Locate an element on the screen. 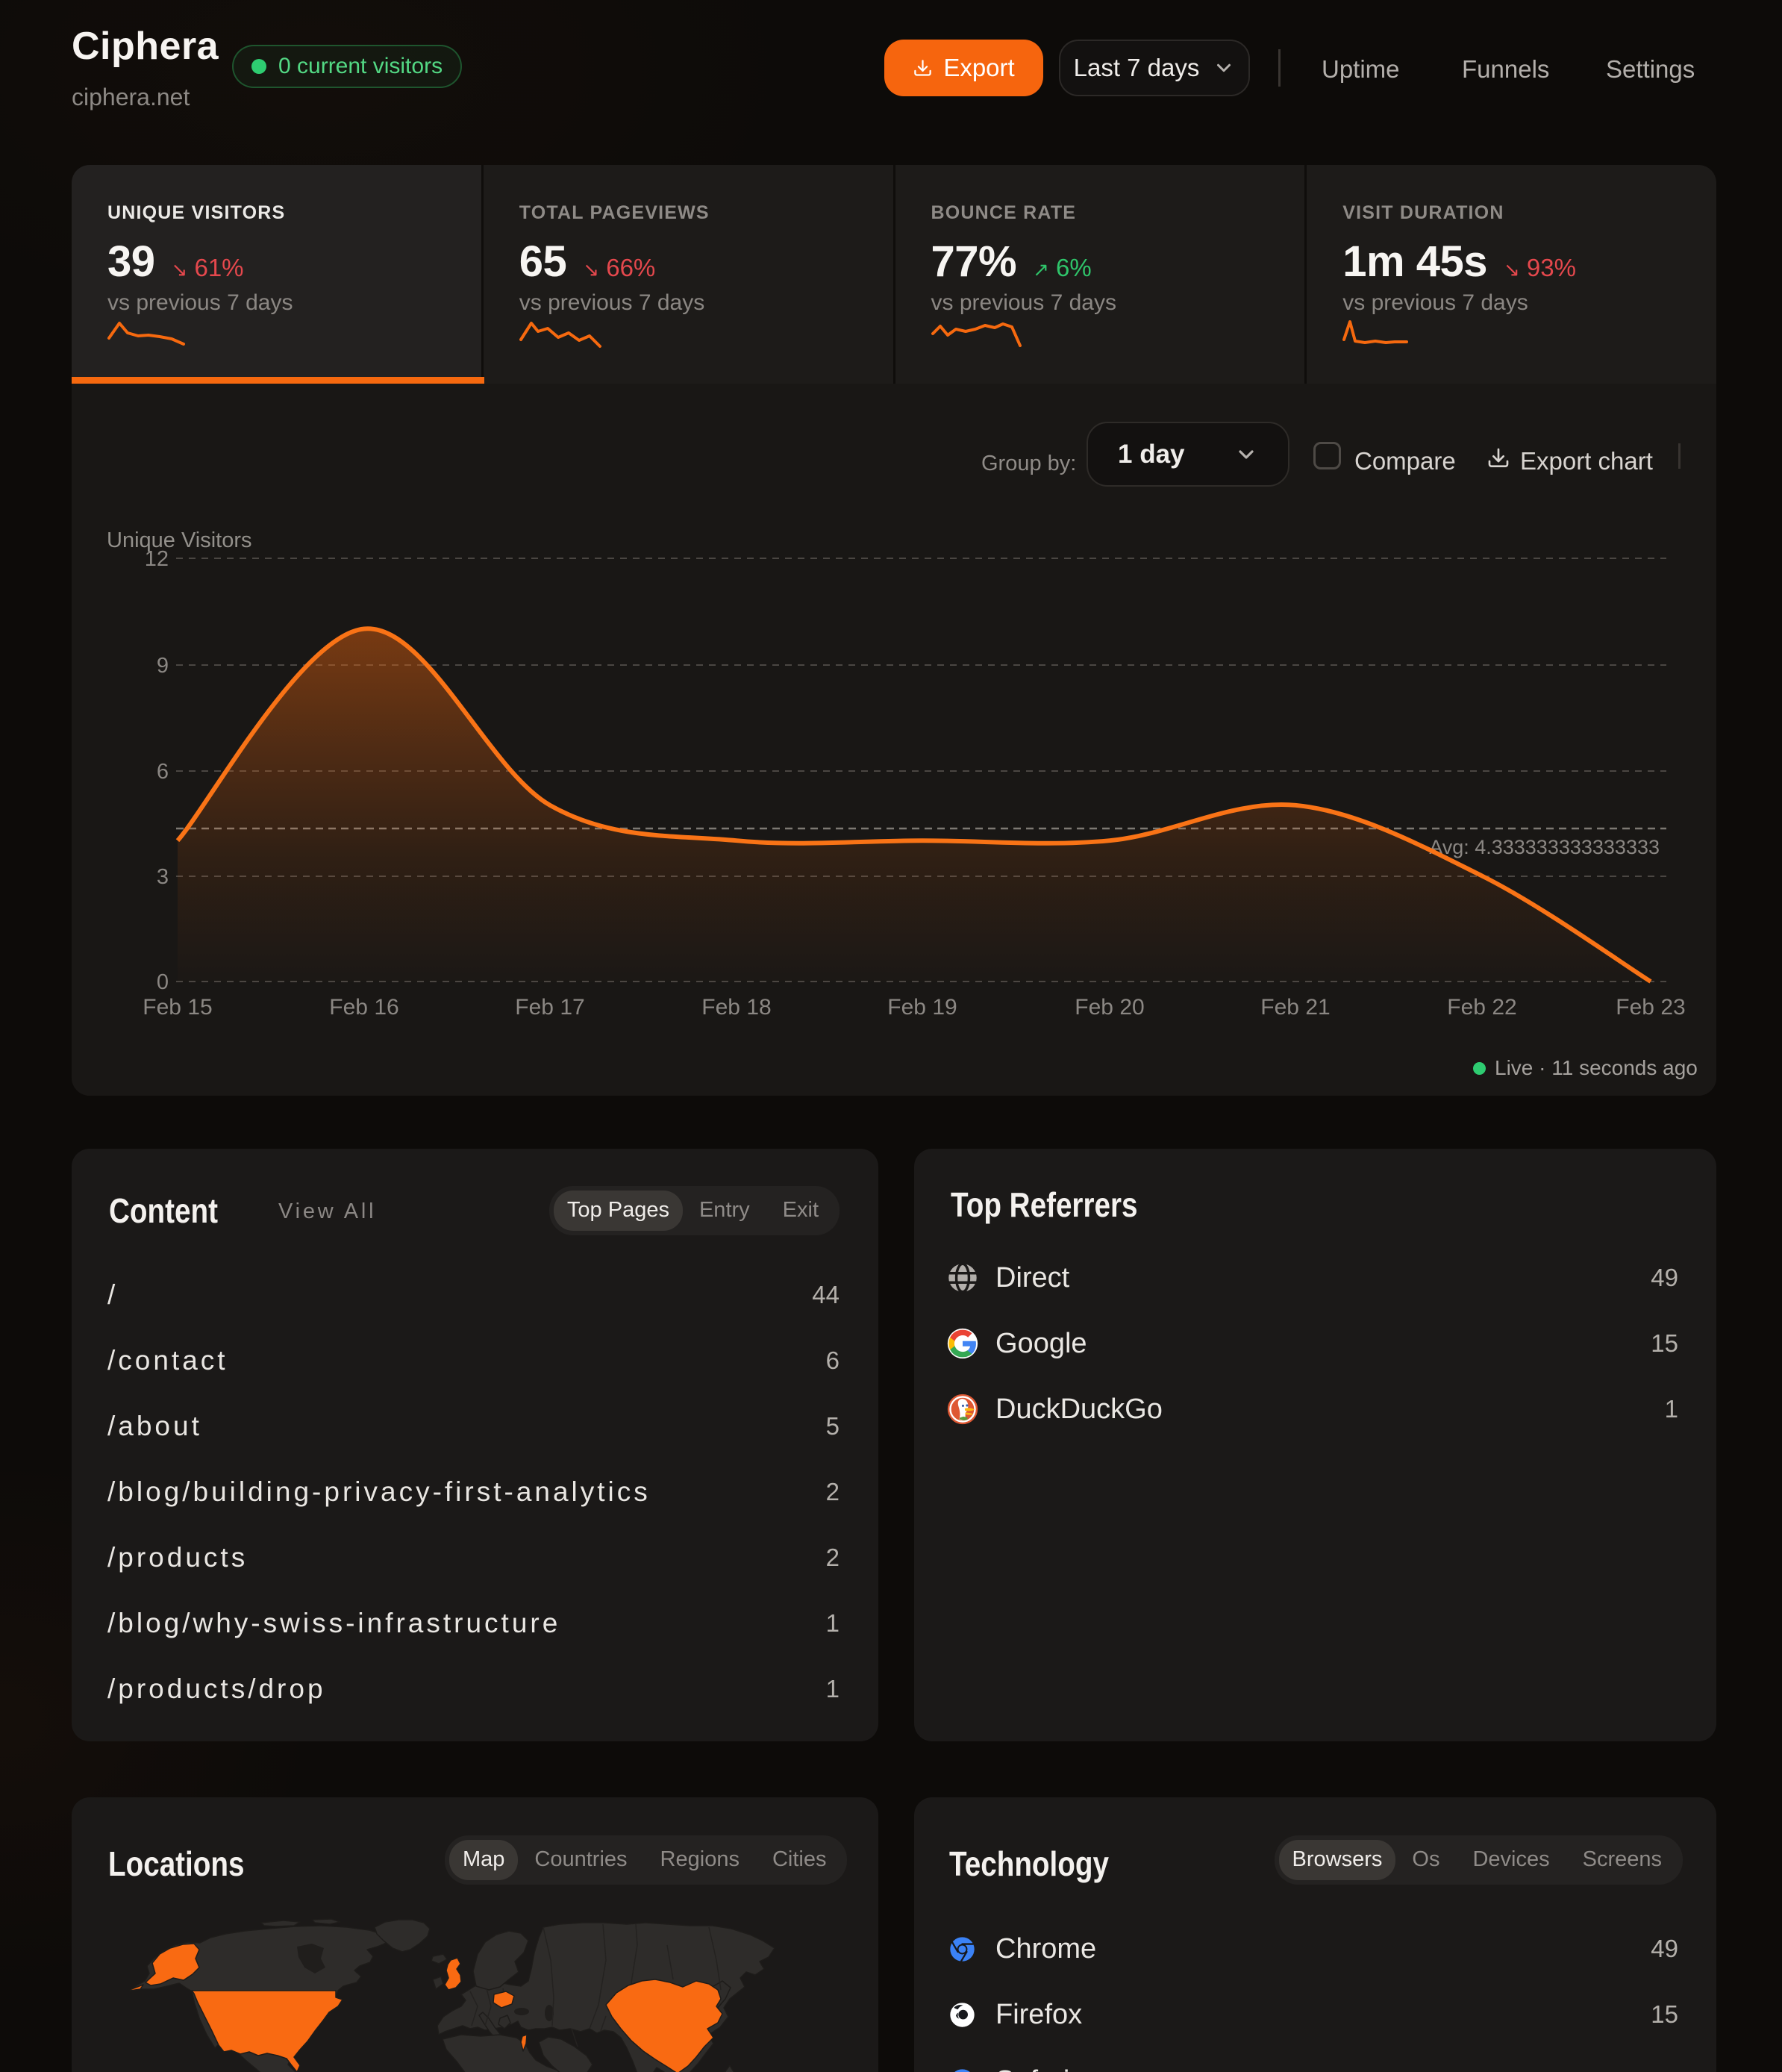 The image size is (1782, 2072). svg-text: Feb 20 is located at coordinates (1109, 1007).